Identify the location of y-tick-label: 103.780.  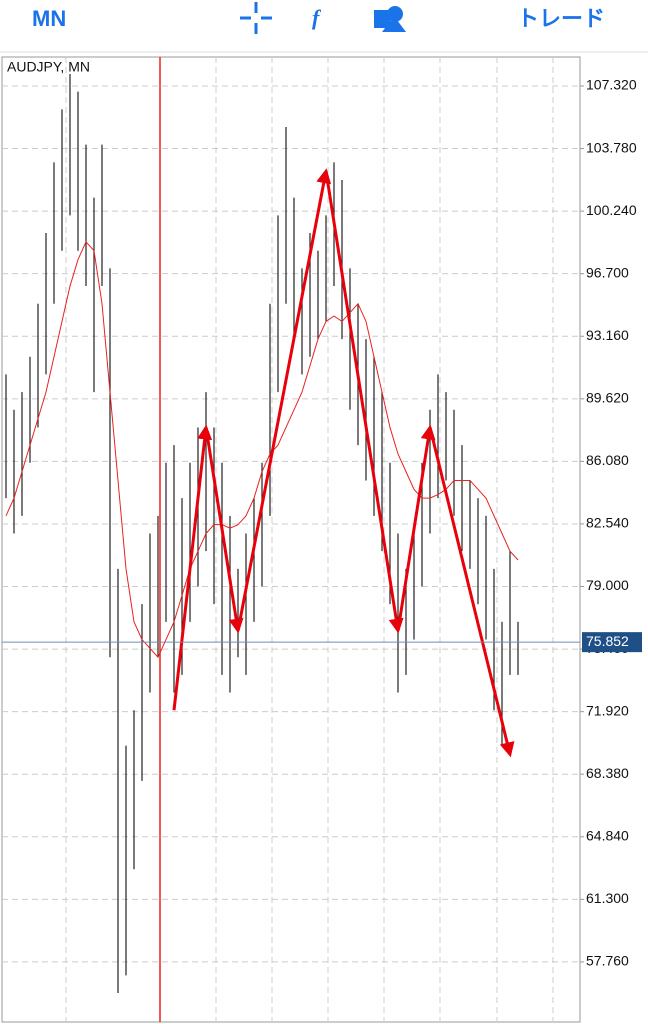
(611, 147).